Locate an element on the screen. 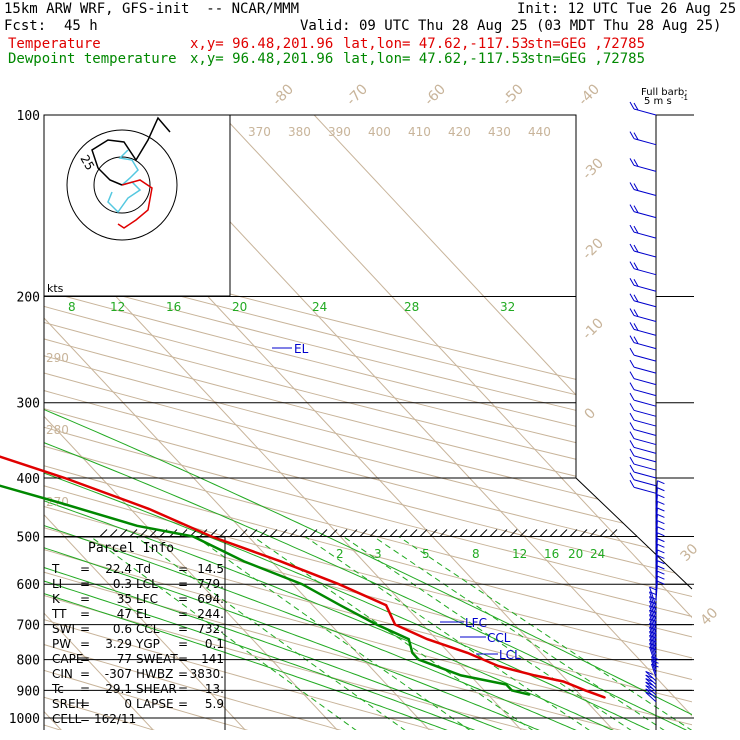 The height and width of the screenshot is (740, 740). theta-label-top: 380 is located at coordinates (299, 132).